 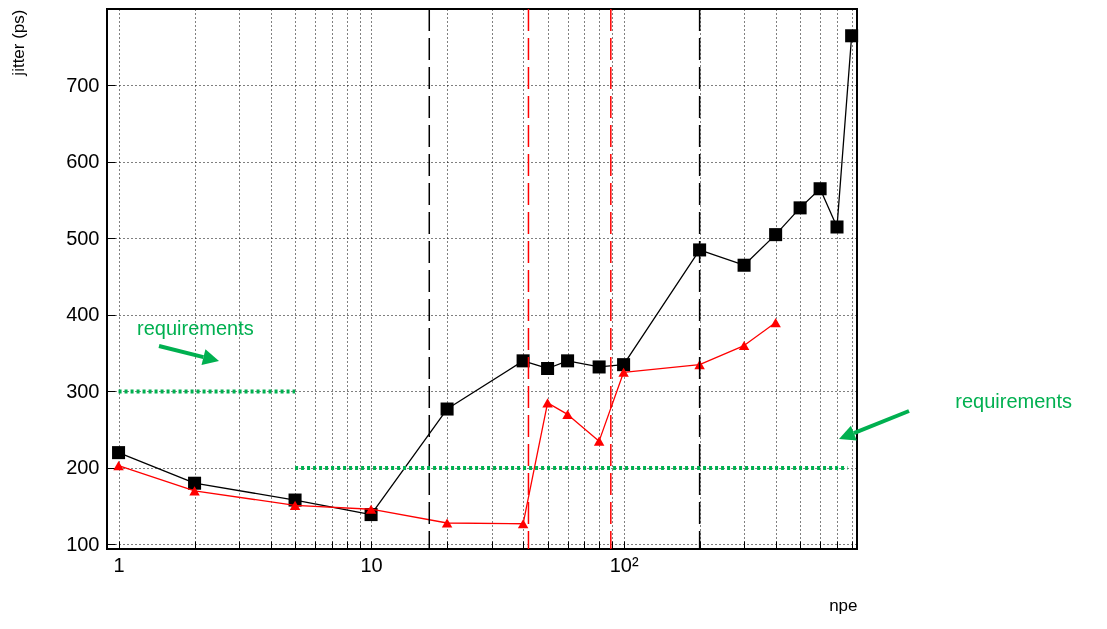 I want to click on y-tick-label: 600, so click(x=83, y=161).